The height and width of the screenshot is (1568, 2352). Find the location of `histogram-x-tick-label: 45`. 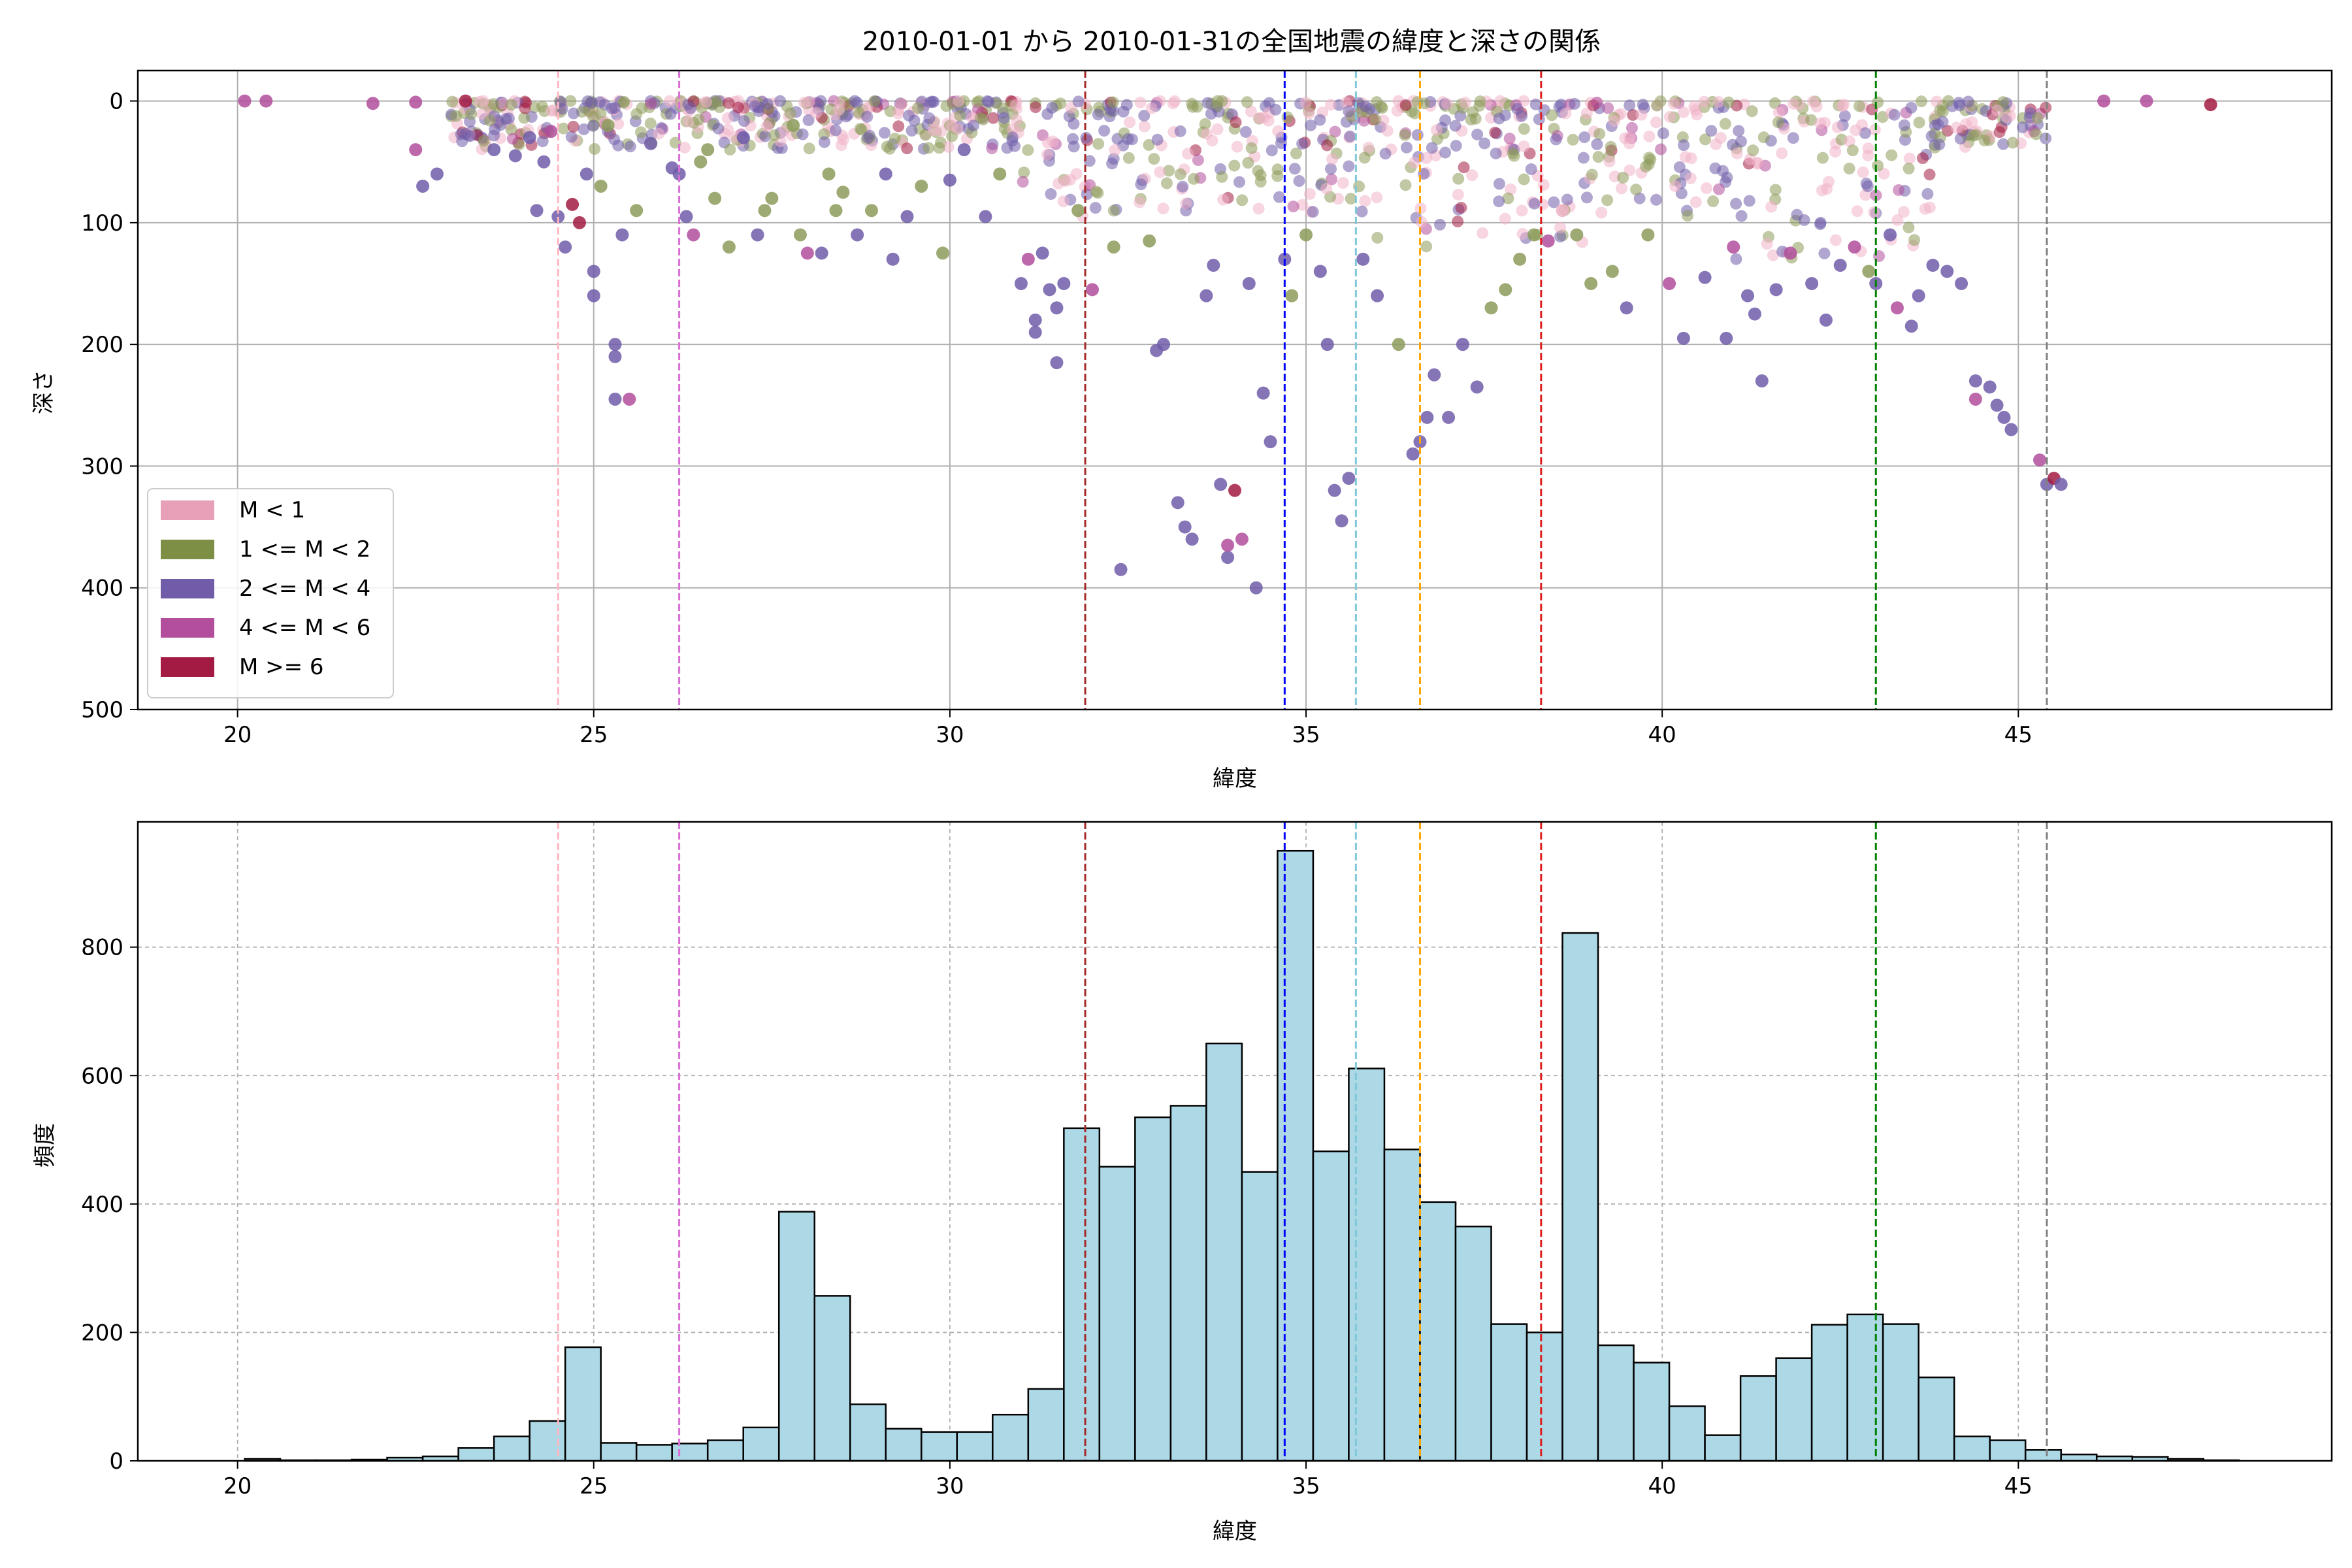

histogram-x-tick-label: 45 is located at coordinates (2018, 1486).